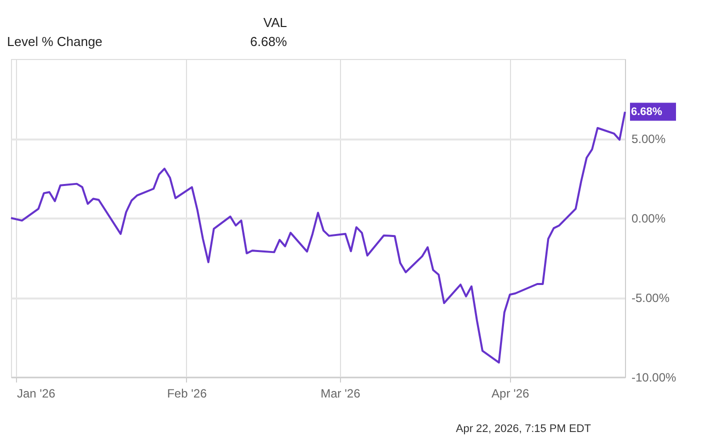 The height and width of the screenshot is (441, 720). Describe the element at coordinates (187, 393) in the screenshot. I see `x-tick-label: Feb '26` at that location.